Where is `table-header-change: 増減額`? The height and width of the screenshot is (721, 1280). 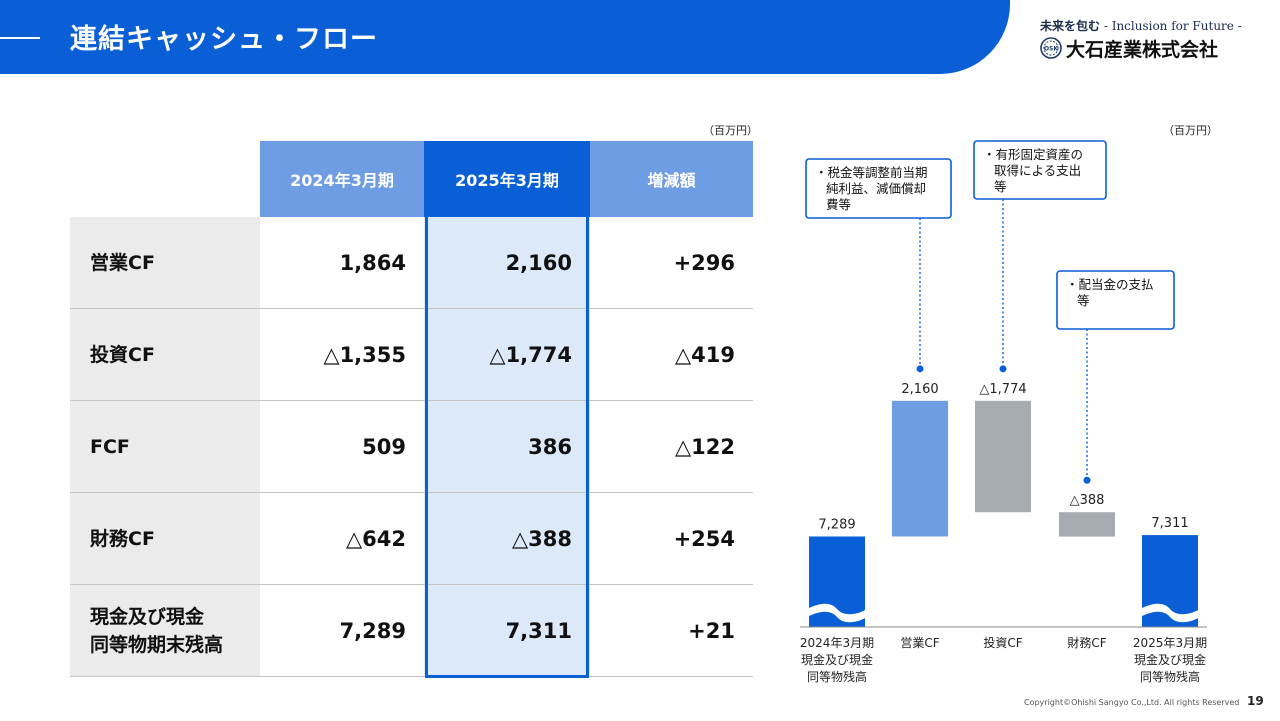 table-header-change: 増減額 is located at coordinates (671, 179).